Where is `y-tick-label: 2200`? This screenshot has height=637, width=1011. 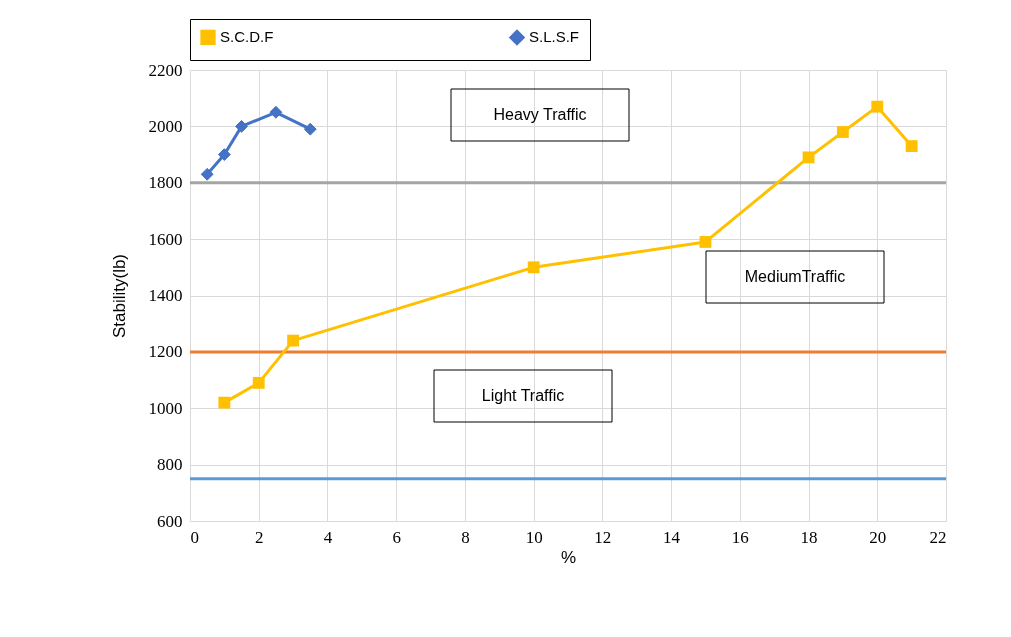 y-tick-label: 2200 is located at coordinates (165, 70).